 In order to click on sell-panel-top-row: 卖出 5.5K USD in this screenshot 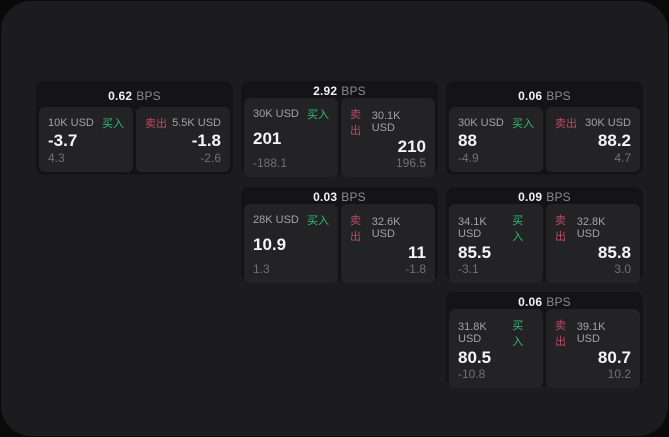, I will do `click(183, 123)`.